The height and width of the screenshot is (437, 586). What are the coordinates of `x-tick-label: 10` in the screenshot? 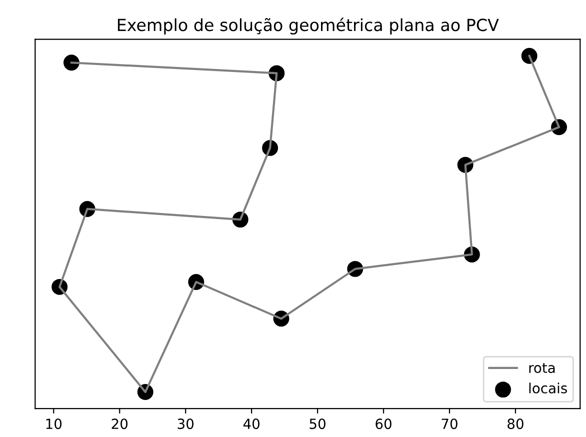 It's located at (54, 424).